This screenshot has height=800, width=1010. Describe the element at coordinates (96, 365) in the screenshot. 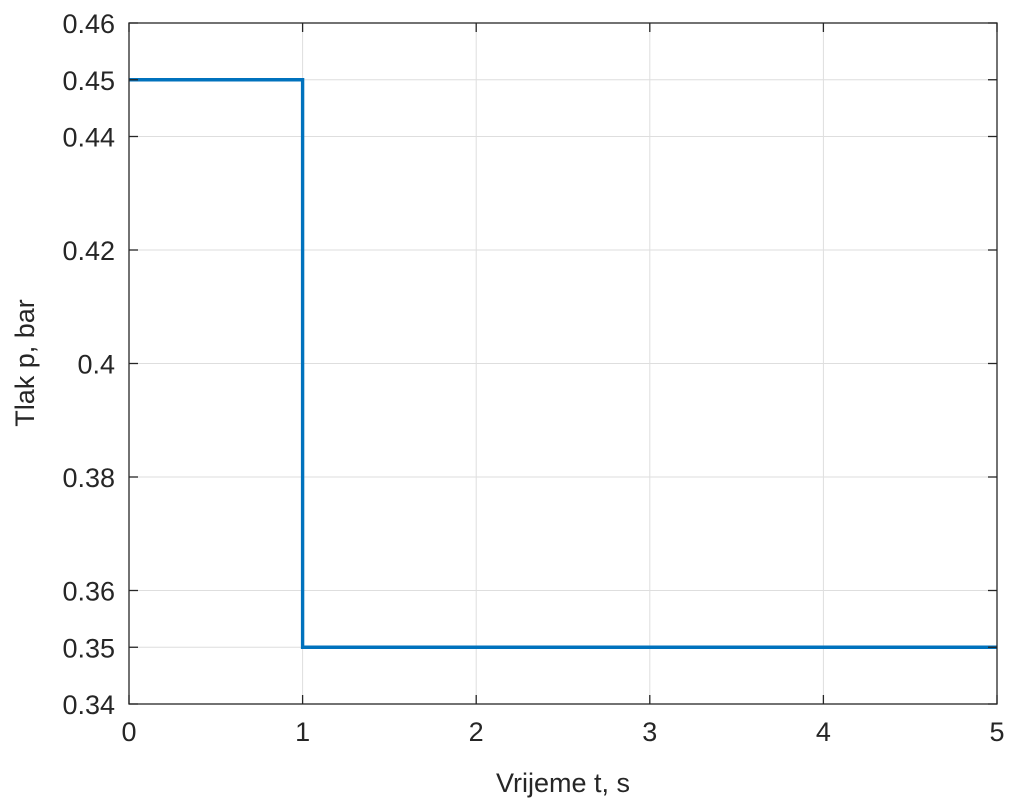

I see `y-tick-label: 0.4` at that location.